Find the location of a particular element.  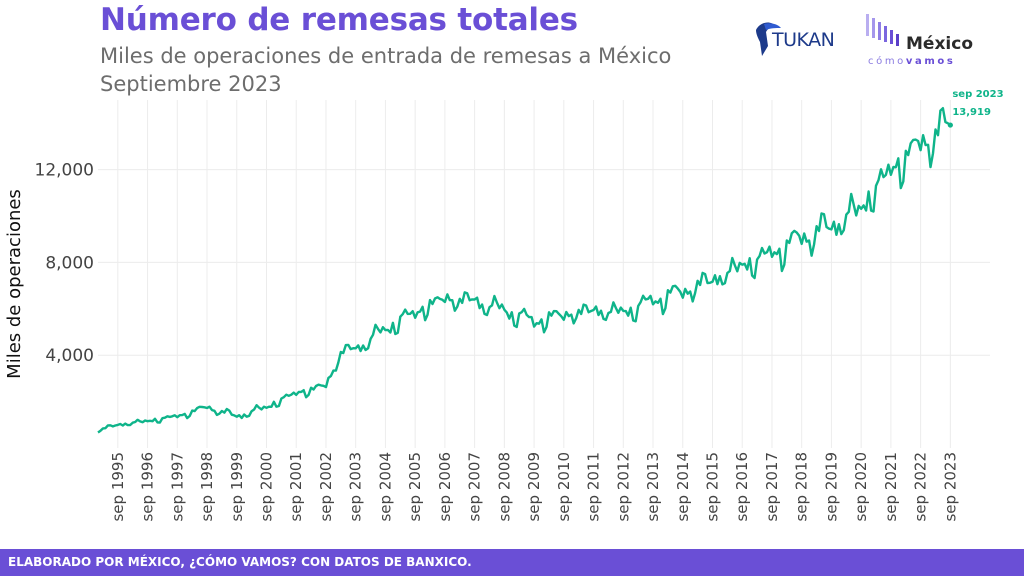

x-tick-label: sep 2022 is located at coordinates (921, 487).